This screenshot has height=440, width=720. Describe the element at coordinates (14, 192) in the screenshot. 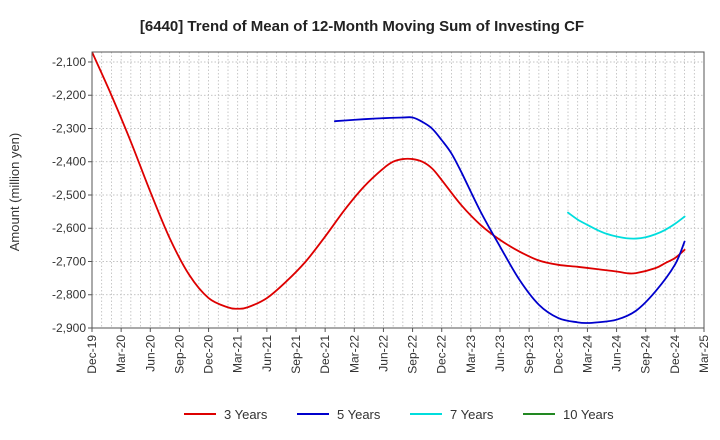

I see `y-axis-label: Amount (million yen)` at that location.